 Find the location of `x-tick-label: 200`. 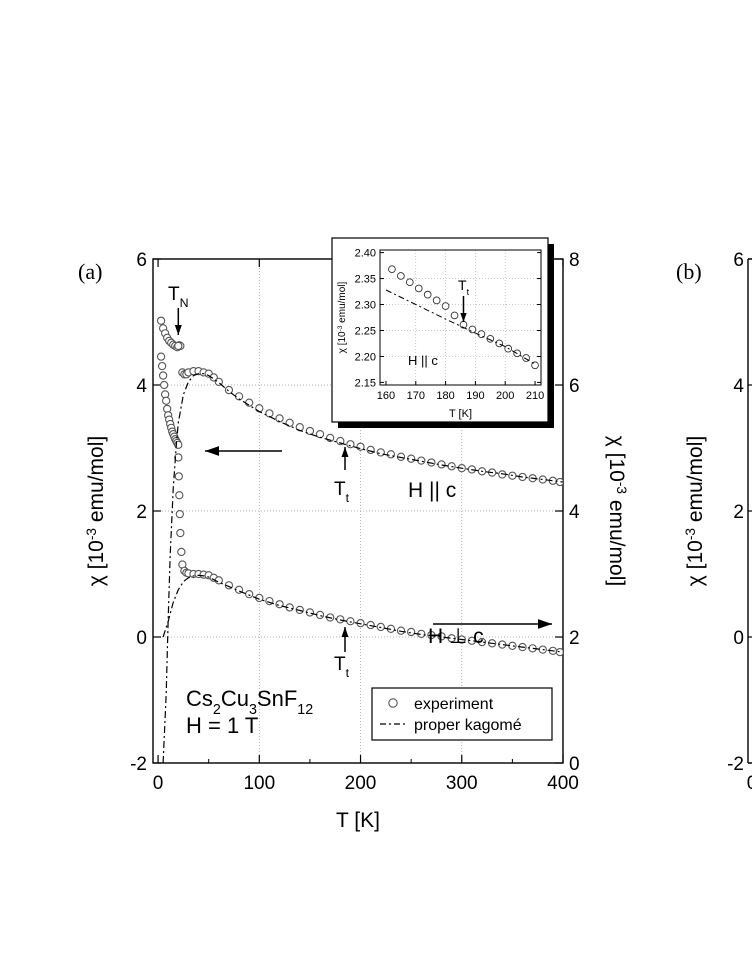

x-tick-label: 200 is located at coordinates (361, 783).